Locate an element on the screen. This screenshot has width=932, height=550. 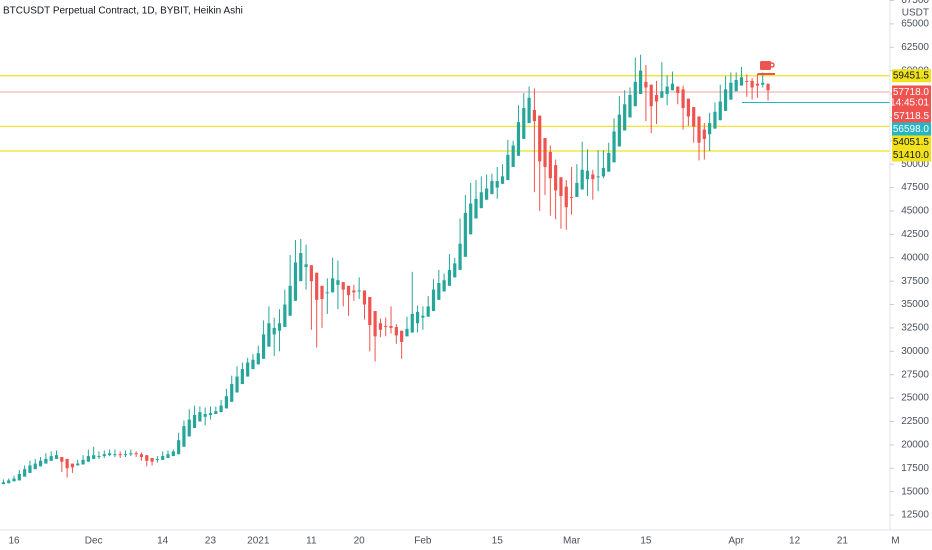
y-tick-label: 65000 is located at coordinates (915, 23).